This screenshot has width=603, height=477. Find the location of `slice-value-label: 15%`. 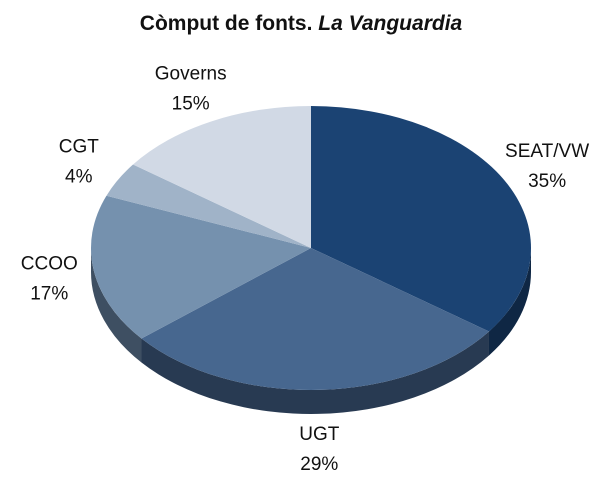

slice-value-label: 15% is located at coordinates (191, 103).